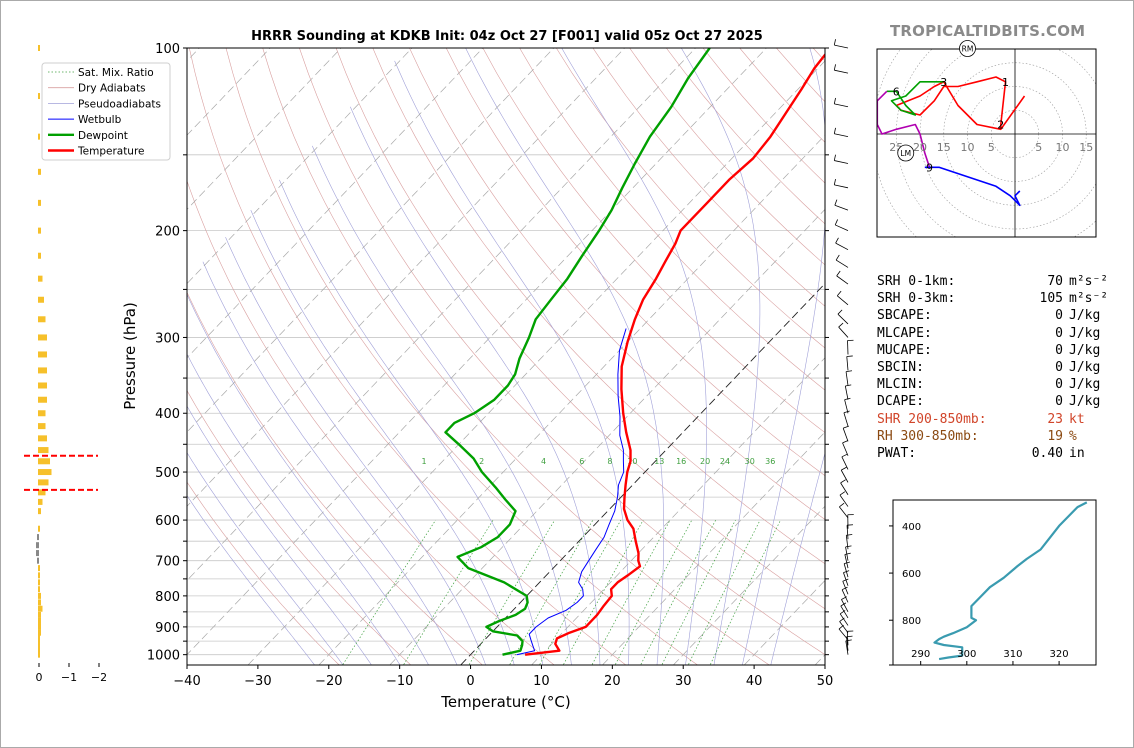  Describe the element at coordinates (167, 338) in the screenshot. I see `y-tick-label: 300` at that location.